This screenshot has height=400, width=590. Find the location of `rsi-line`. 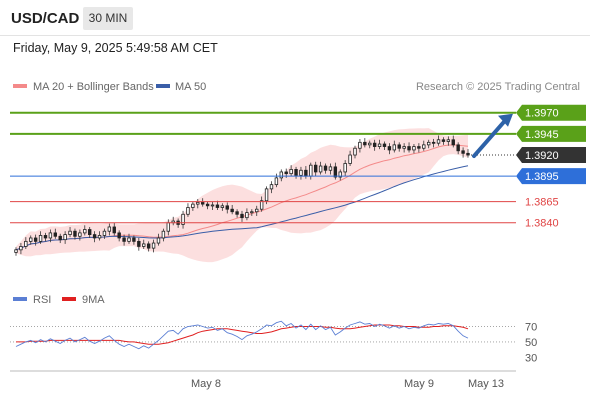

rsi-line is located at coordinates (242, 335).